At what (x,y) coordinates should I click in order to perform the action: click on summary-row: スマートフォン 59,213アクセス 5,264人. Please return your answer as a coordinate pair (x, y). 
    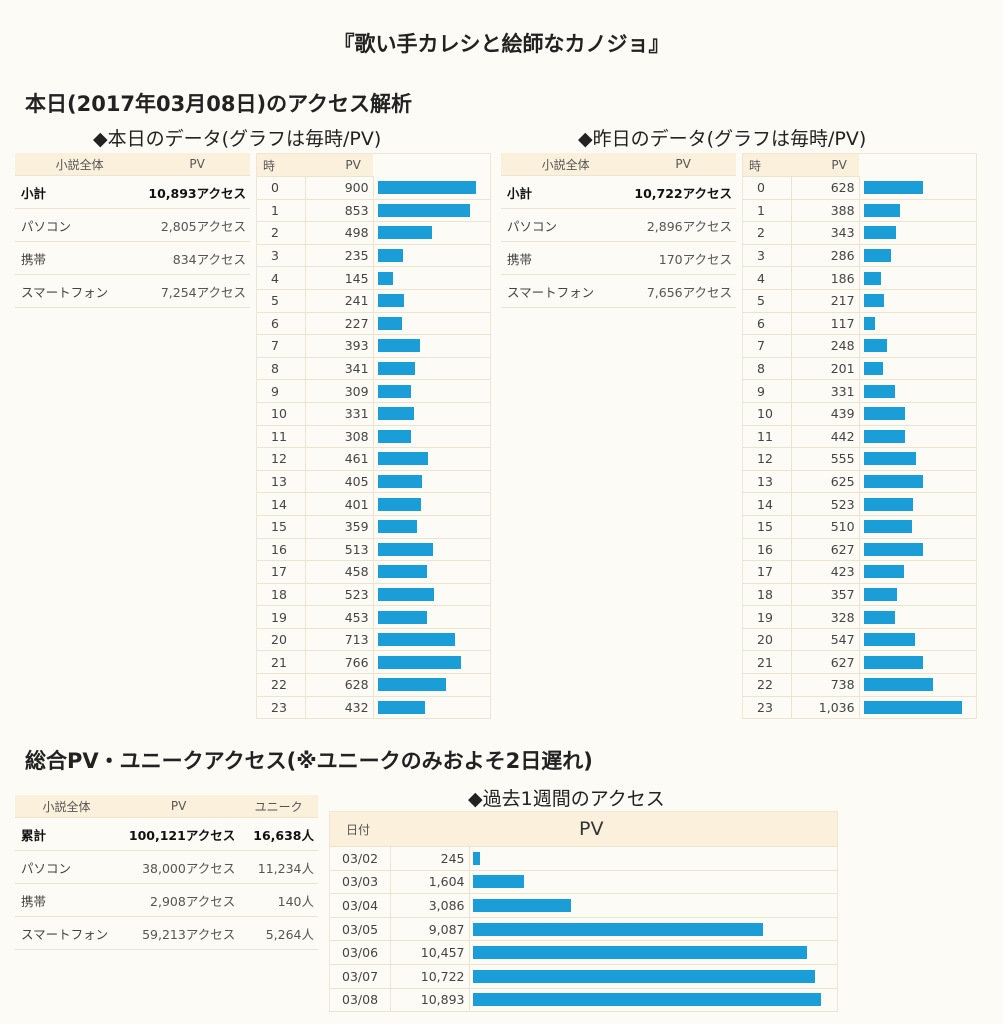
    Looking at the image, I should click on (166, 933).